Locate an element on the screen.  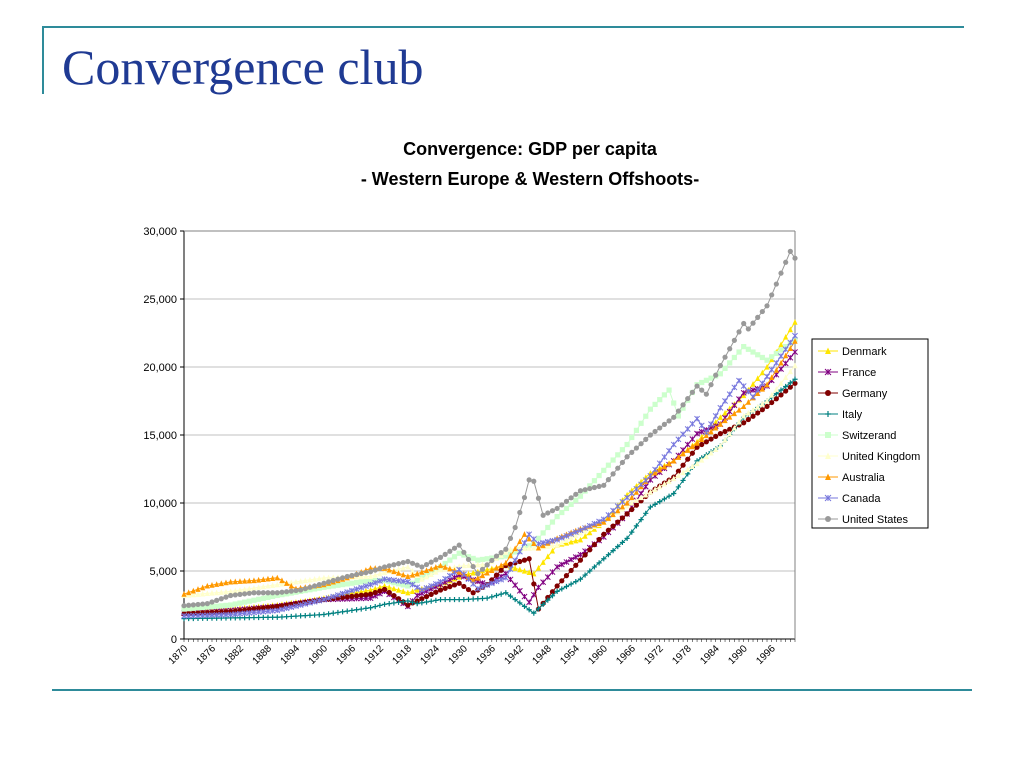
x-tick-label: 1972 is located at coordinates (654, 655).